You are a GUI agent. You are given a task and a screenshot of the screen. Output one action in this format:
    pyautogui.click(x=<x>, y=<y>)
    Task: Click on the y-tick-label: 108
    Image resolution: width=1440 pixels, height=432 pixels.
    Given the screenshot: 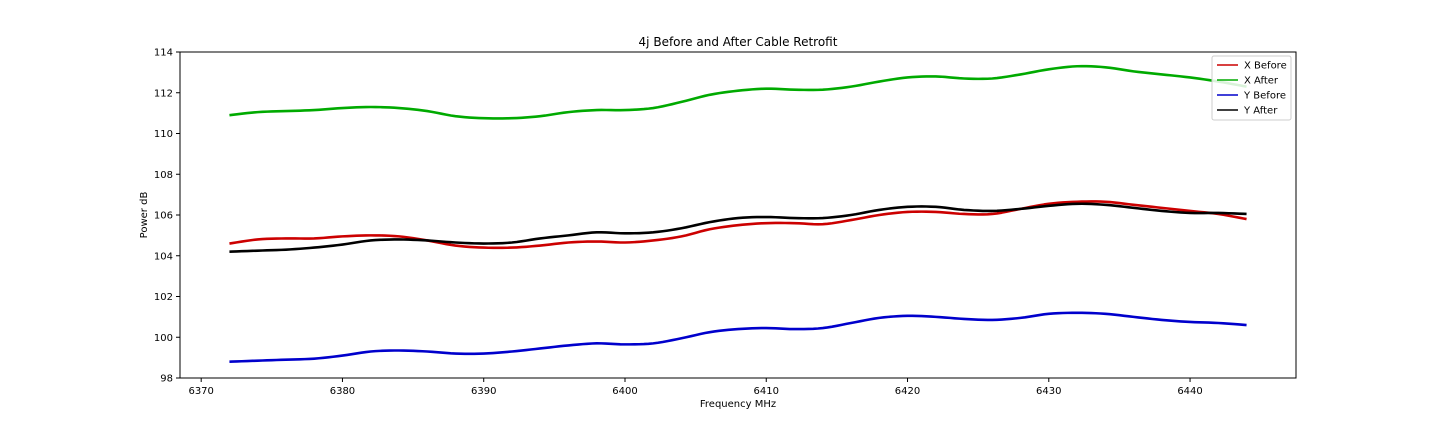 What is the action you would take?
    pyautogui.click(x=163, y=175)
    